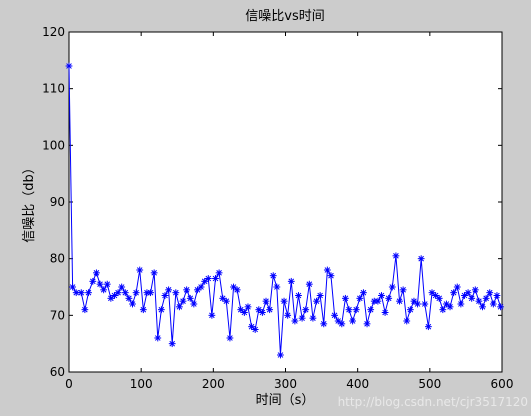  I want to click on x-tick-label: 200, so click(213, 384).